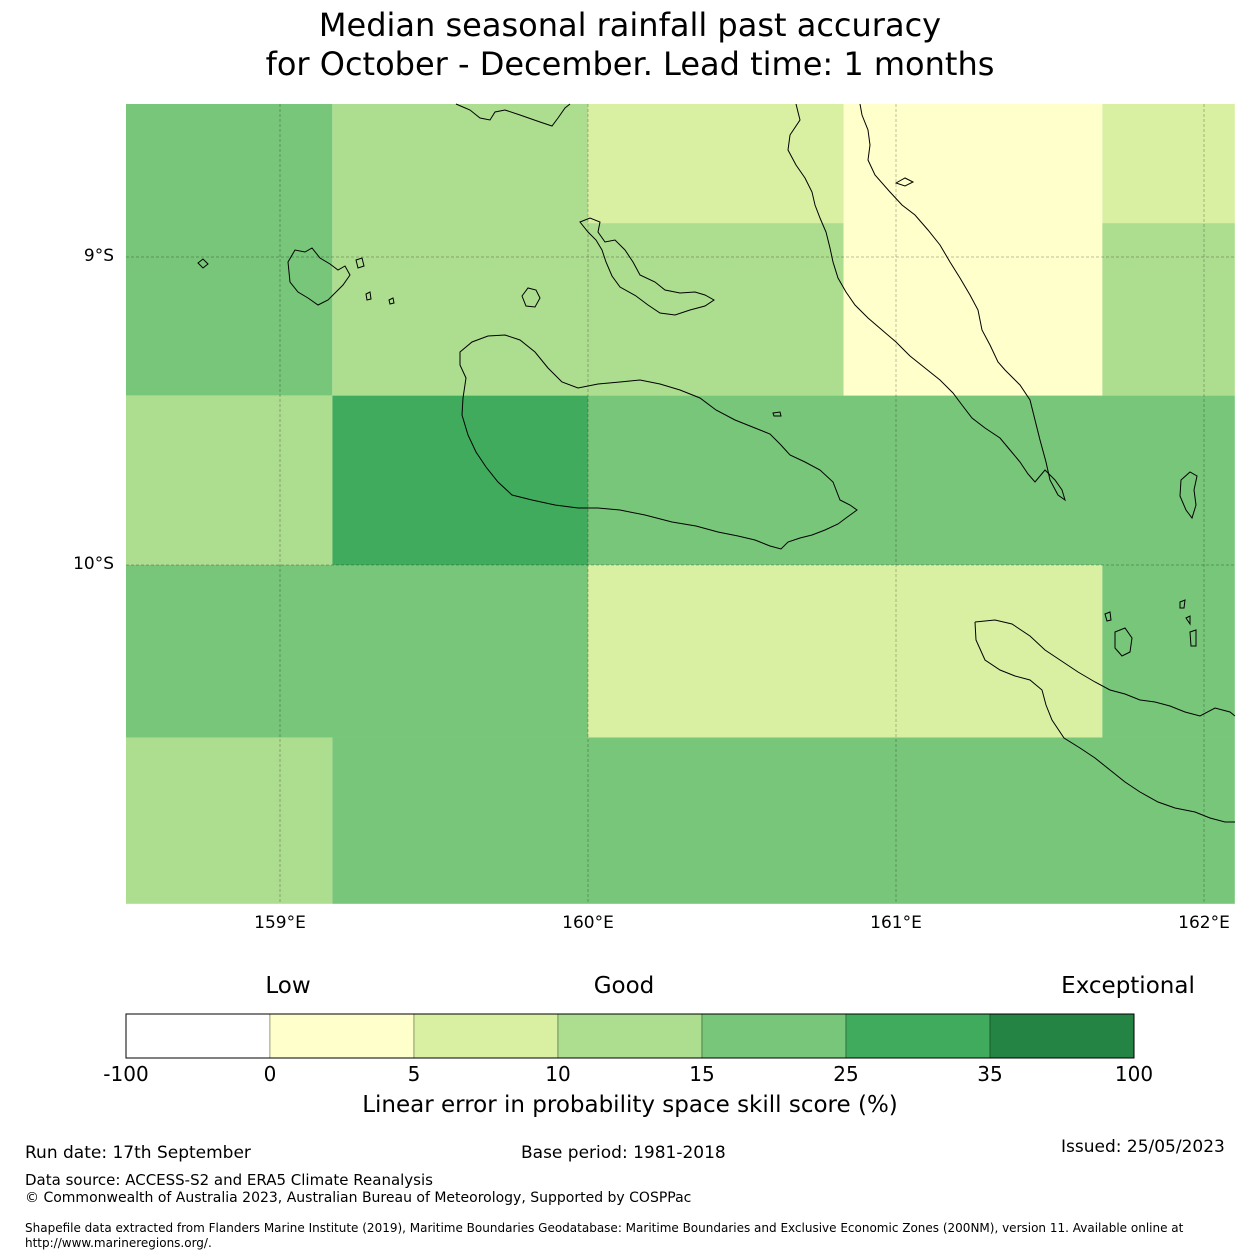 This screenshot has width=1260, height=1260. Describe the element at coordinates (1193, 638) in the screenshot. I see `coast-islet-e4` at that location.